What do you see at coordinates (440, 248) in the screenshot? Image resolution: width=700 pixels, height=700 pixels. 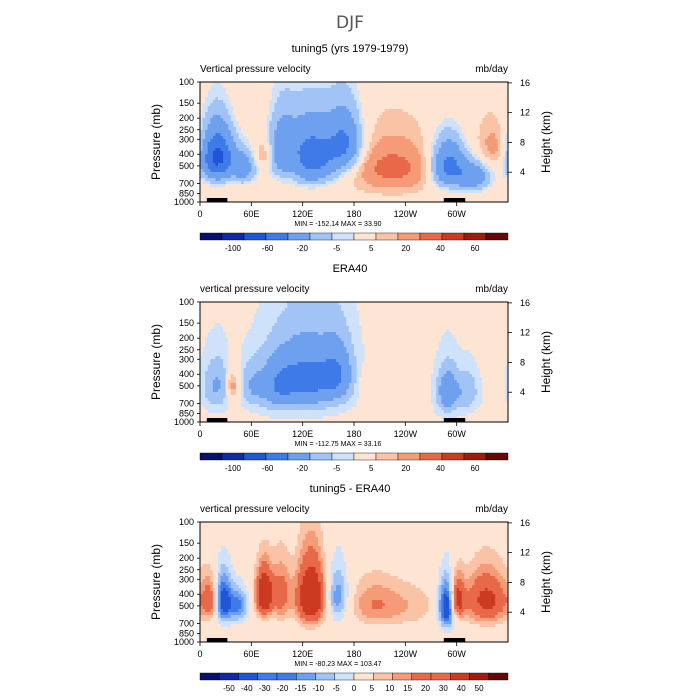 I see `colorbar-label: 40` at bounding box center [440, 248].